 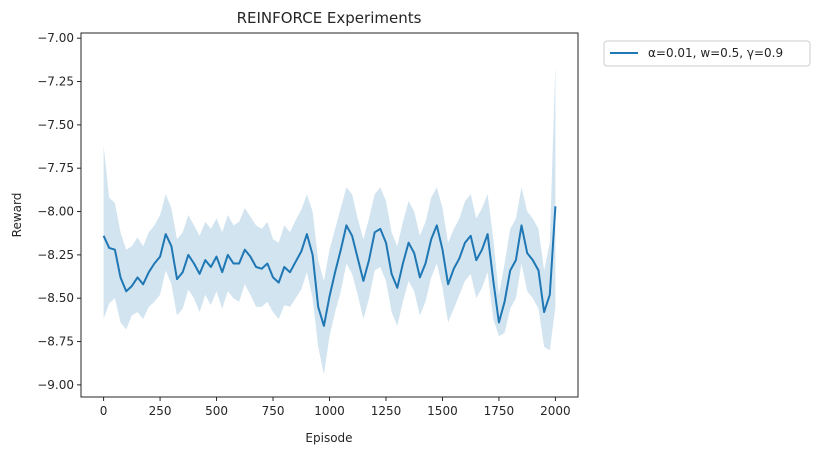 What do you see at coordinates (160, 411) in the screenshot?
I see `x-tick-label: 250` at bounding box center [160, 411].